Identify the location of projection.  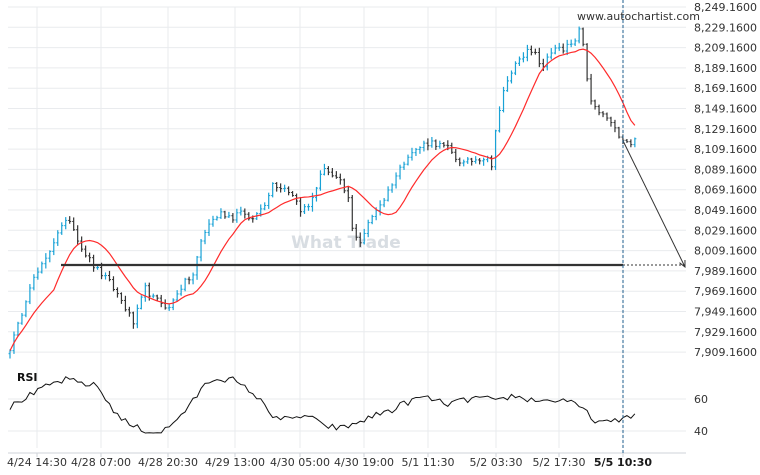
(654, 204).